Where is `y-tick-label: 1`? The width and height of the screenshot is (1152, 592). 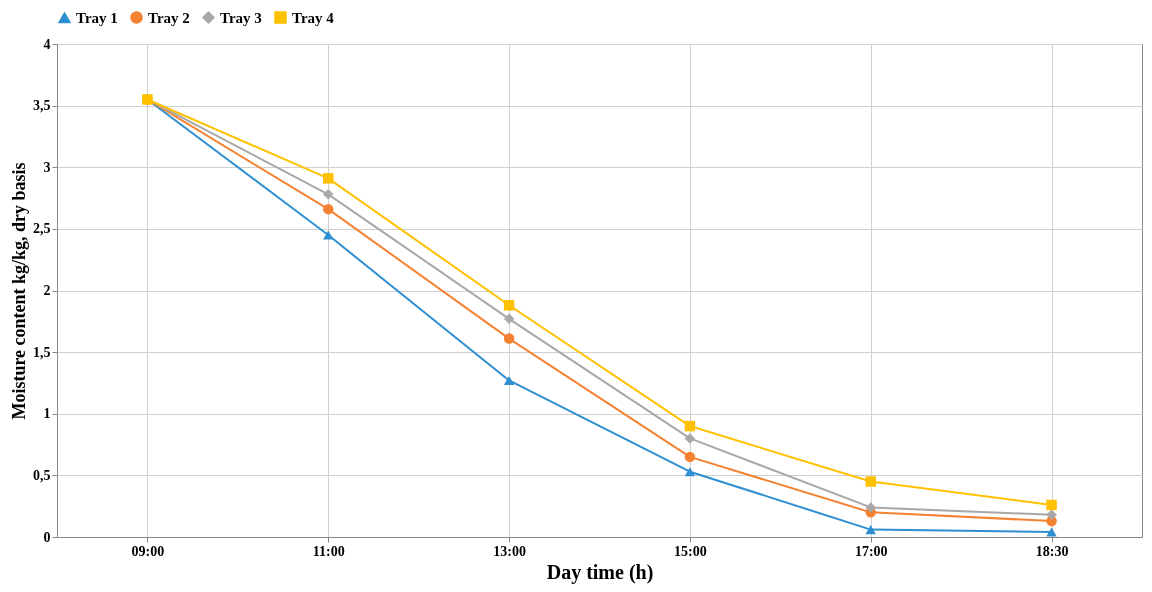 y-tick-label: 1 is located at coordinates (47, 414).